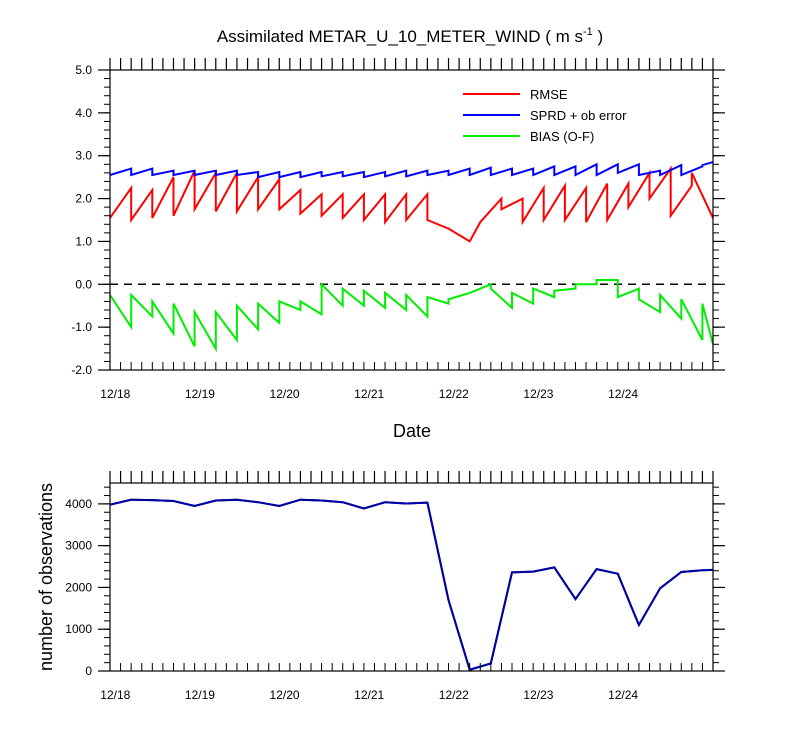  What do you see at coordinates (562, 136) in the screenshot?
I see `legend-label: BIAS (O-F)` at bounding box center [562, 136].